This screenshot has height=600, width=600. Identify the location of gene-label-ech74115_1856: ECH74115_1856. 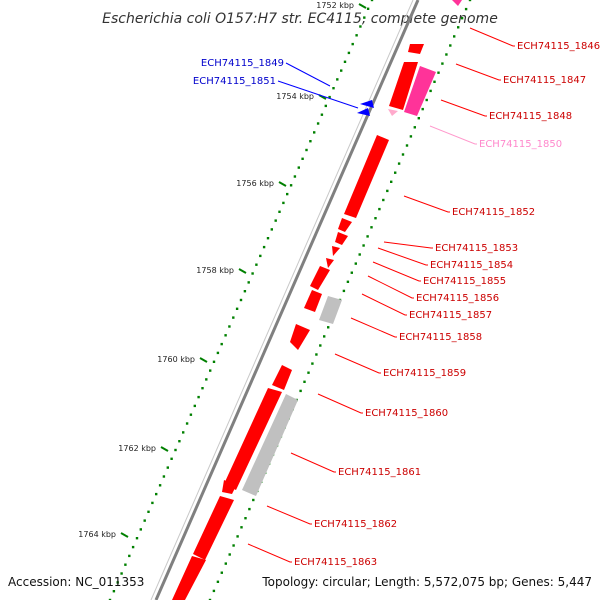
(457, 298).